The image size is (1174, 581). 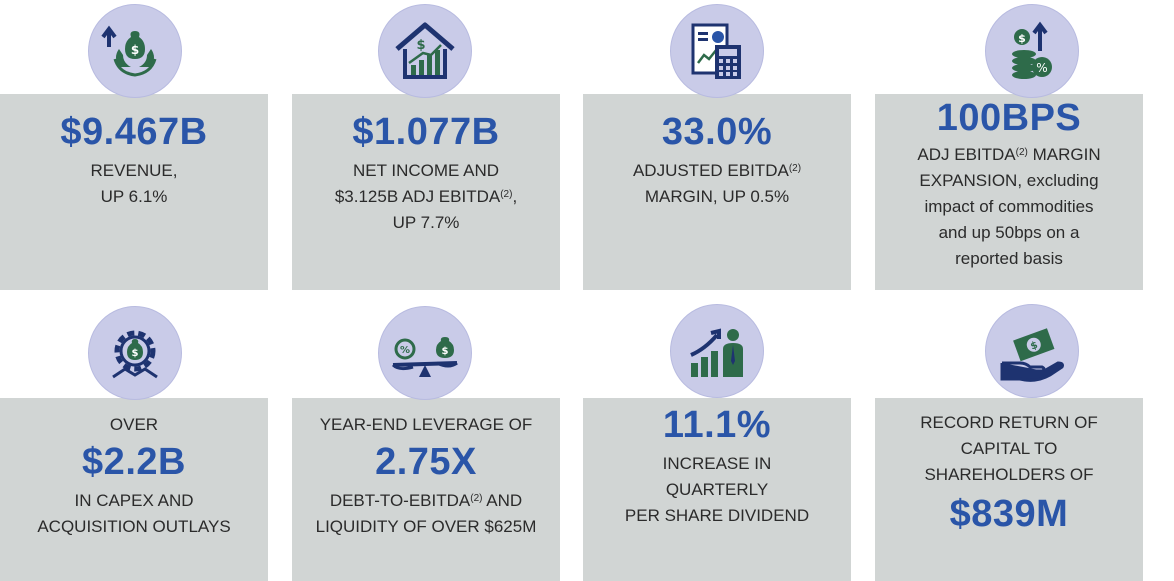 What do you see at coordinates (134, 132) in the screenshot?
I see `revenue-value: $9.467B` at bounding box center [134, 132].